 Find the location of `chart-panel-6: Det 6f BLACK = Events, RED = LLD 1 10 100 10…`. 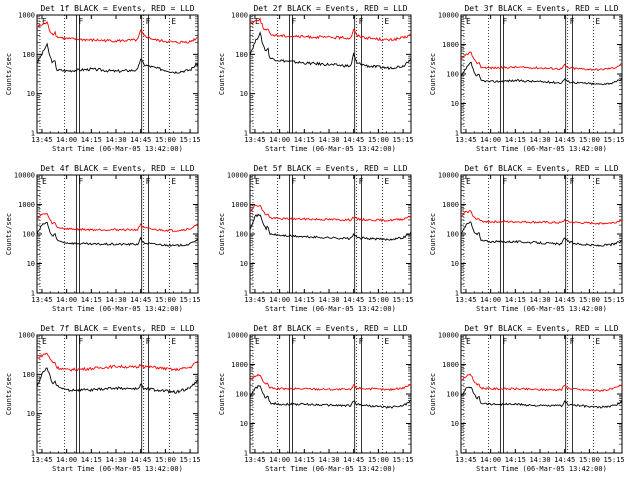

chart-panel-6: Det 6f BLACK = Events, RED = LLD 1 10 100 10… is located at coordinates (527, 238).